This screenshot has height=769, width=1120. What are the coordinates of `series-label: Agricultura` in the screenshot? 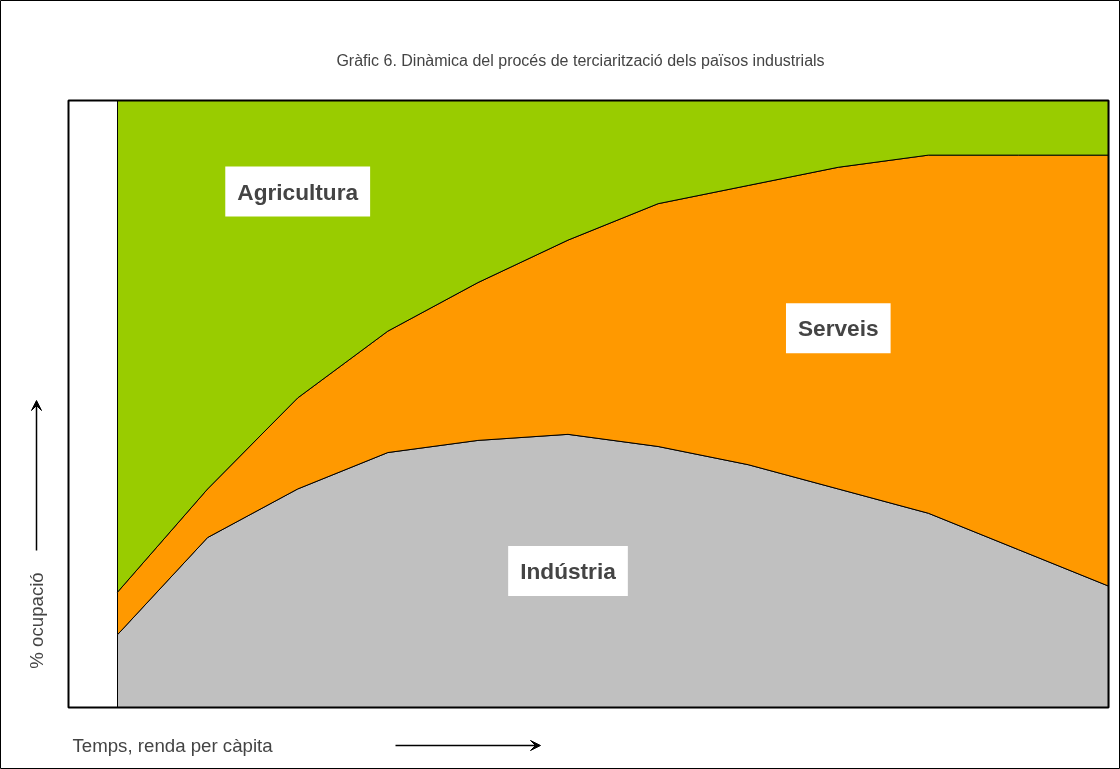 It's located at (298, 191).